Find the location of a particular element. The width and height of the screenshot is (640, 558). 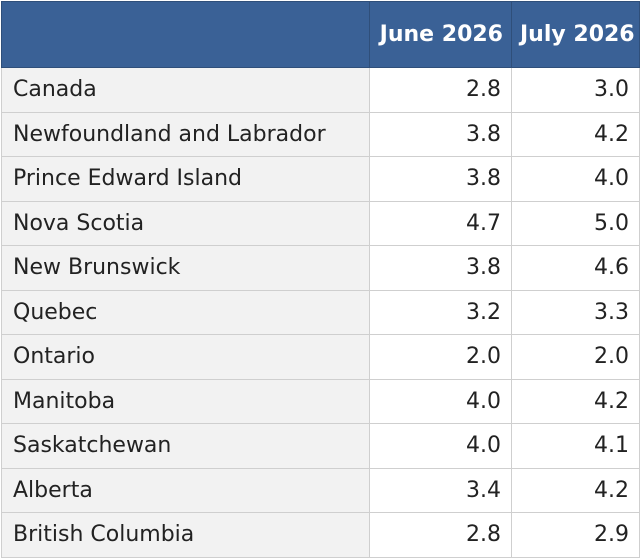

row-label: Newfoundland and Labrador is located at coordinates (185, 134).